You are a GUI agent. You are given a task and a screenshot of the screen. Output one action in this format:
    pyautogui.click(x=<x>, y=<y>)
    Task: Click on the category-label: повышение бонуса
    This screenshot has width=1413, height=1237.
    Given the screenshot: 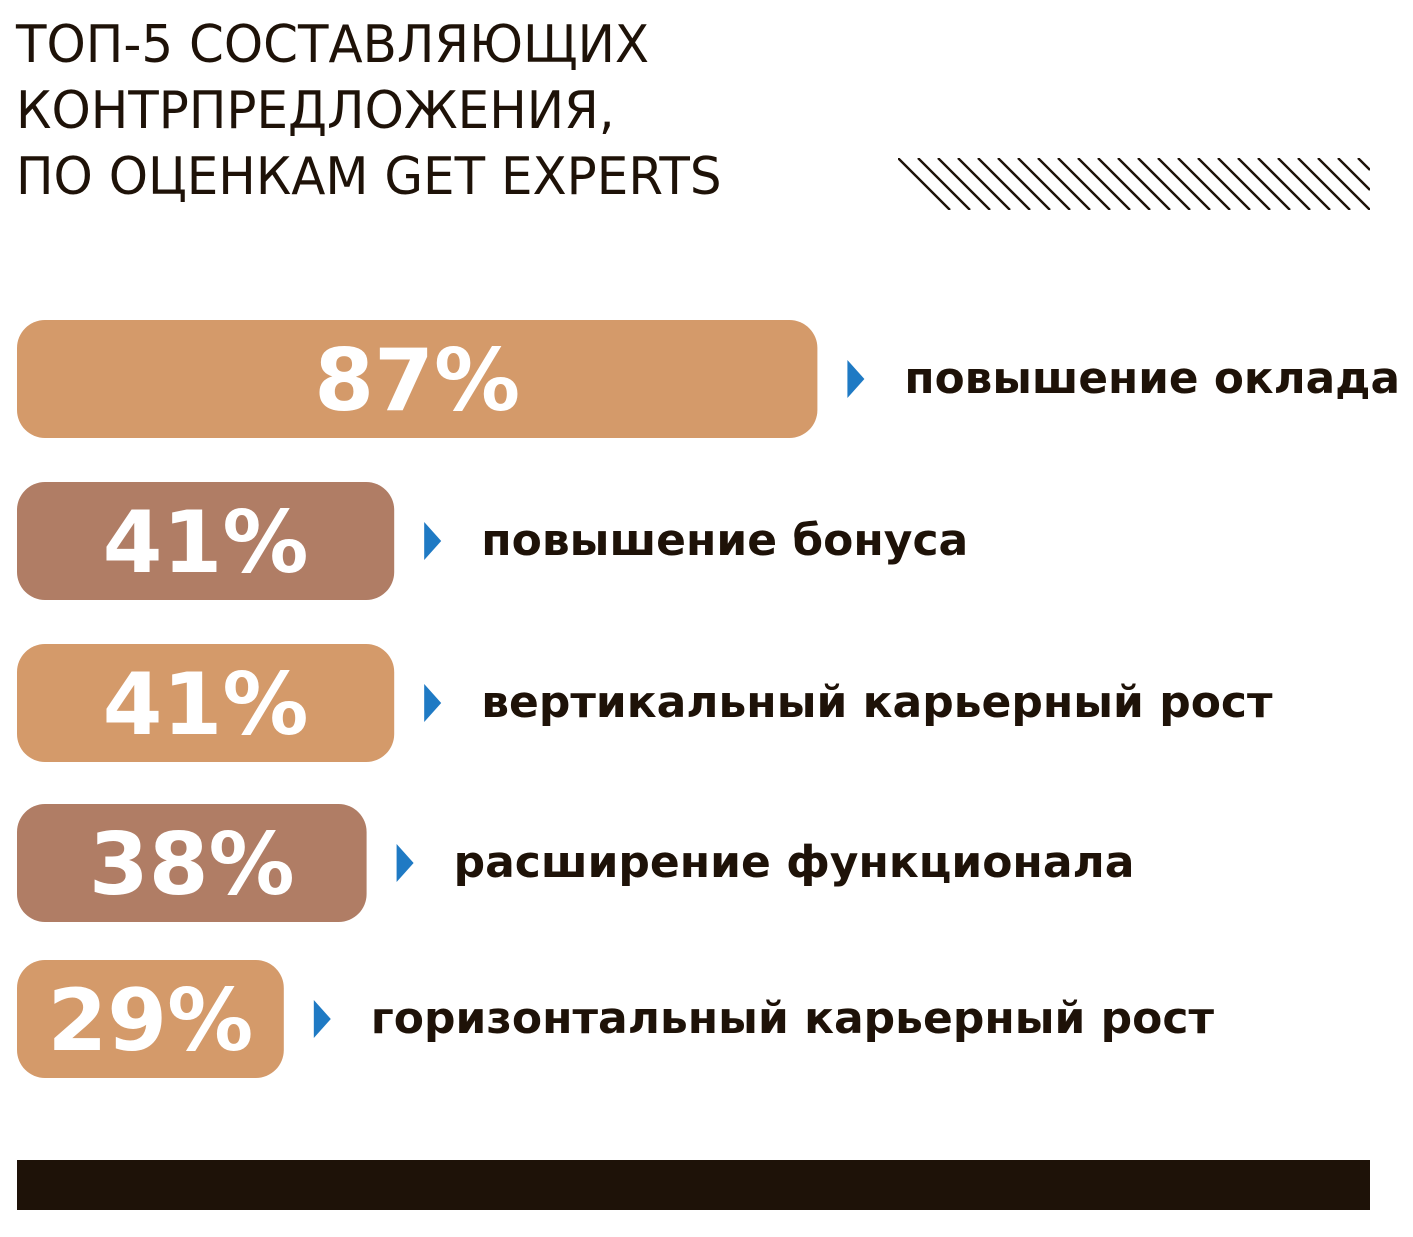 What is the action you would take?
    pyautogui.click(x=724, y=540)
    